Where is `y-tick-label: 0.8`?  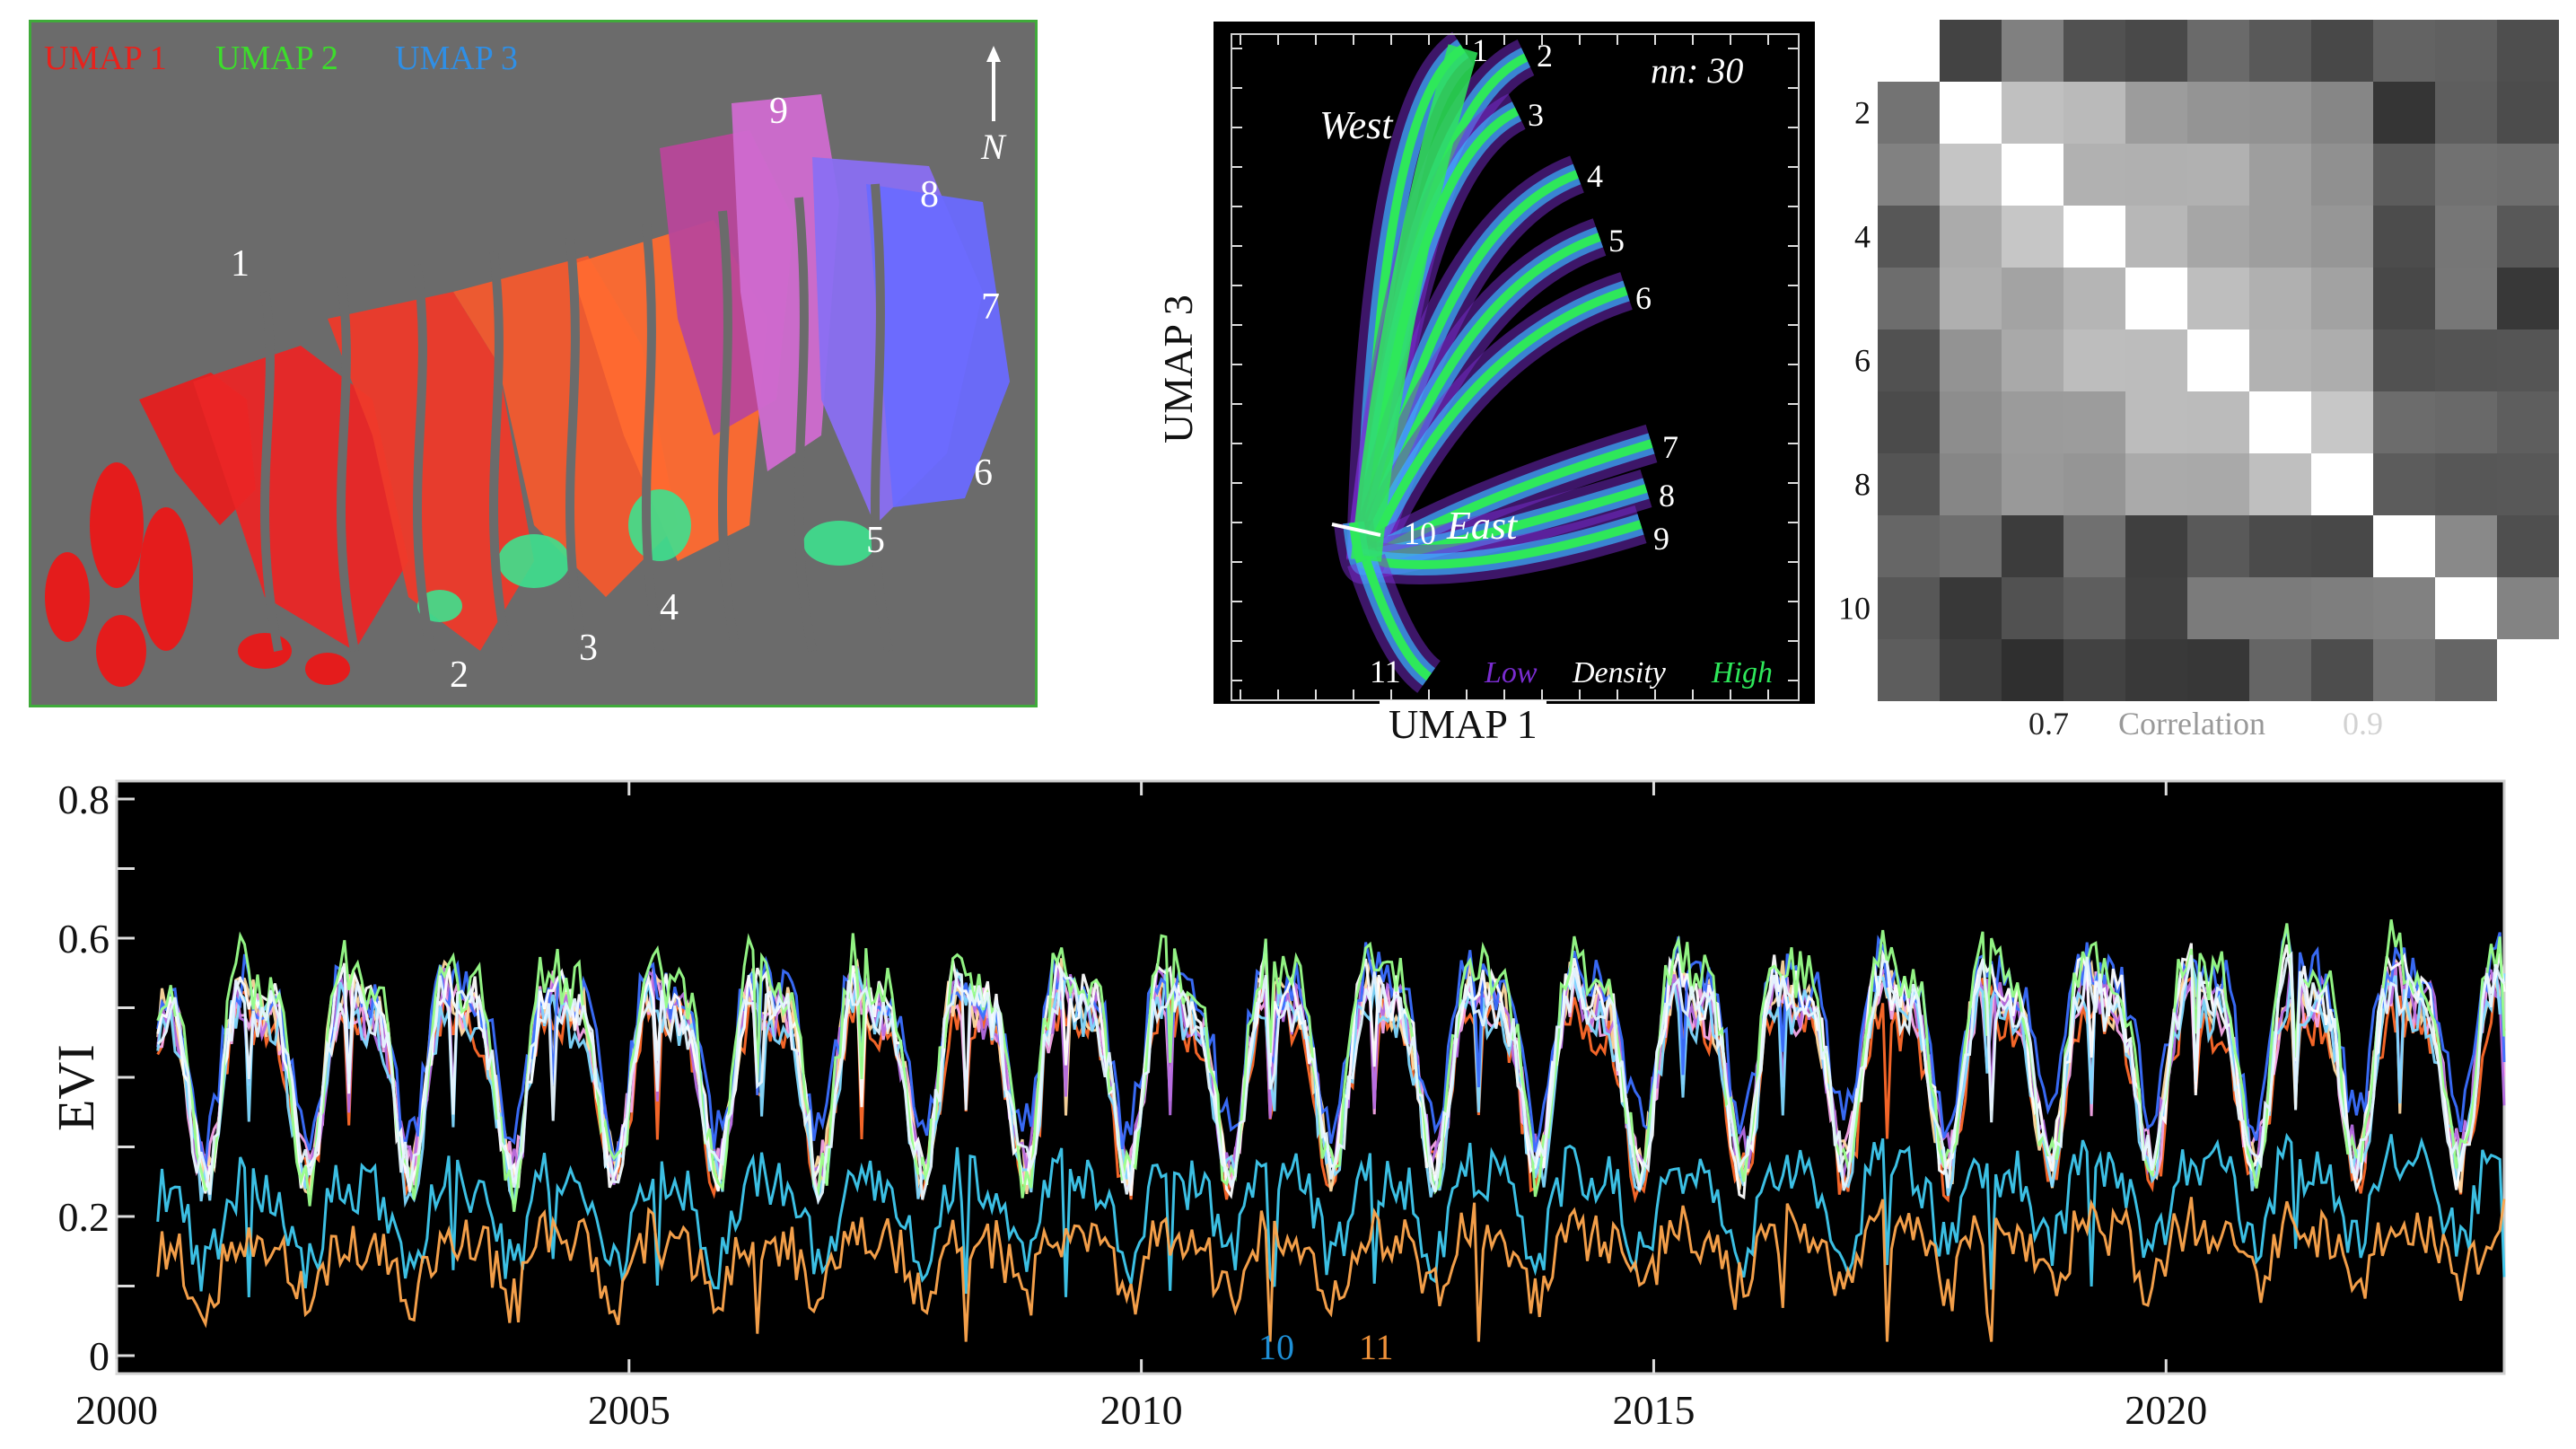 y-tick-label: 0.8 is located at coordinates (84, 799).